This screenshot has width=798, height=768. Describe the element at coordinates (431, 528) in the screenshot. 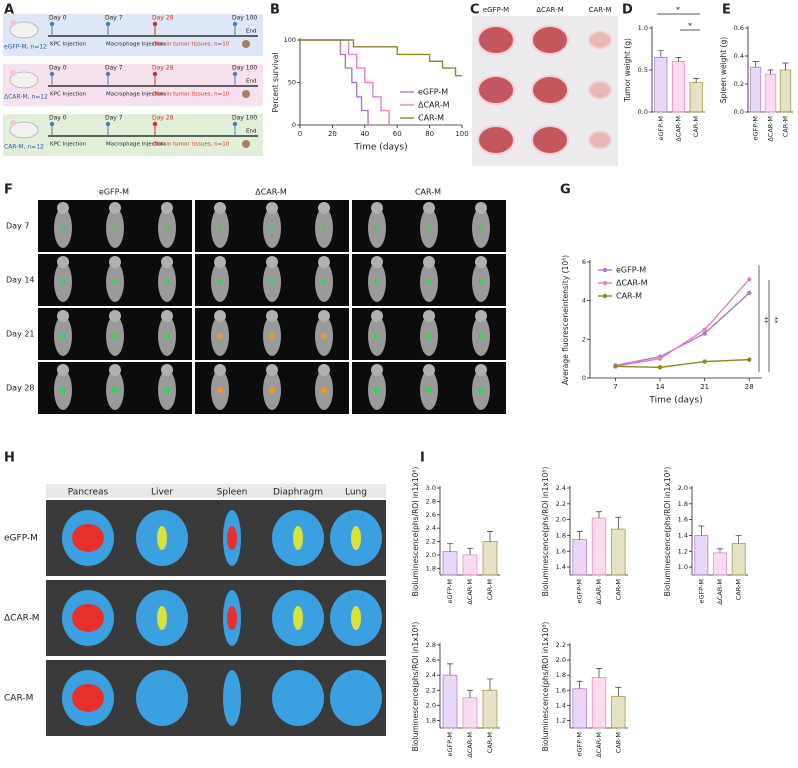

I see `y-tick-label: 2.4` at that location.